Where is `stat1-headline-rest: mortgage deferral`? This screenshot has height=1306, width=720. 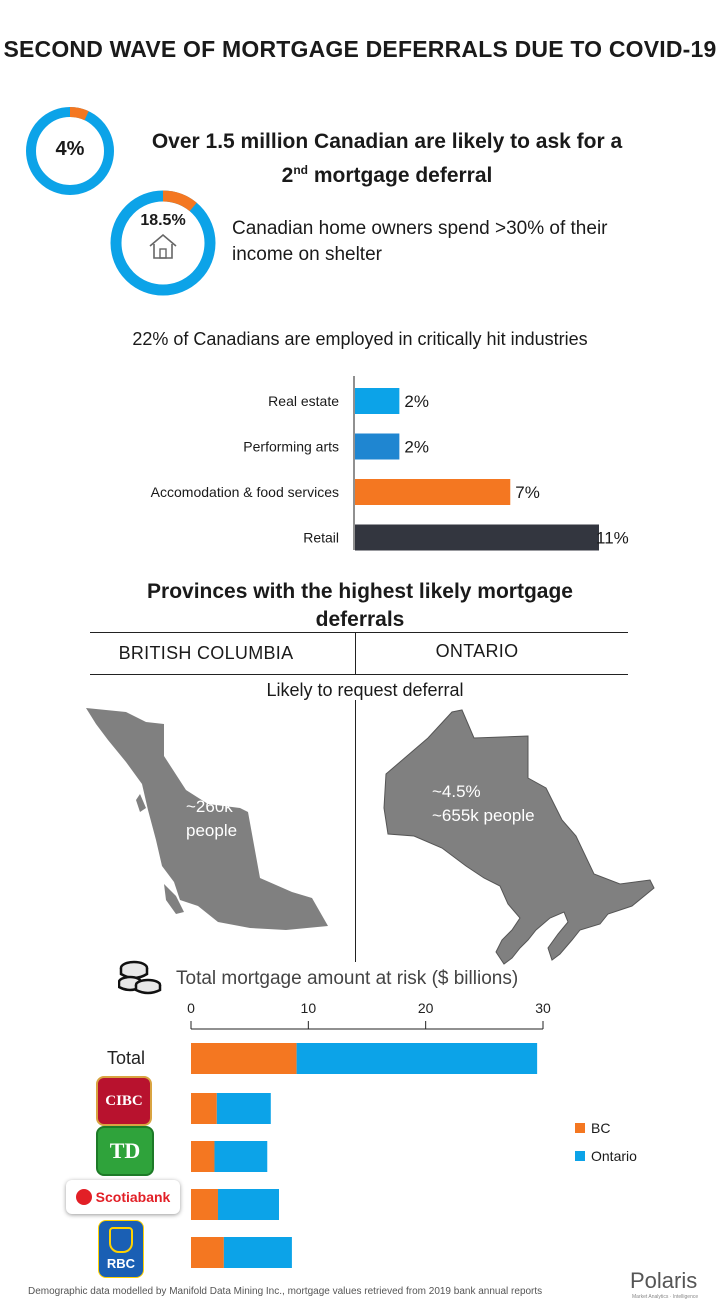
stat1-headline-rest: mortgage deferral is located at coordinates (400, 175).